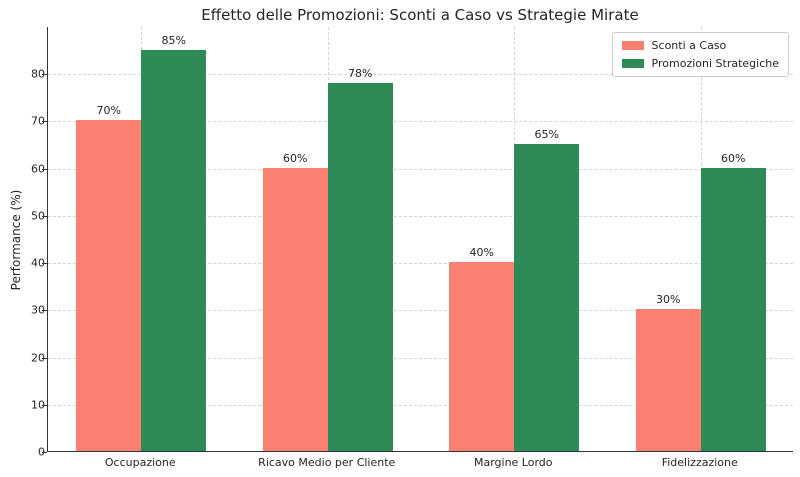  What do you see at coordinates (360, 73) in the screenshot?
I see `bar-value-label: 78%` at bounding box center [360, 73].